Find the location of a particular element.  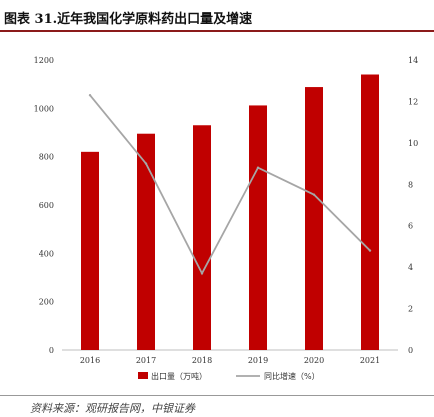

legend-line-label: 同比增速（%） is located at coordinates (292, 376).